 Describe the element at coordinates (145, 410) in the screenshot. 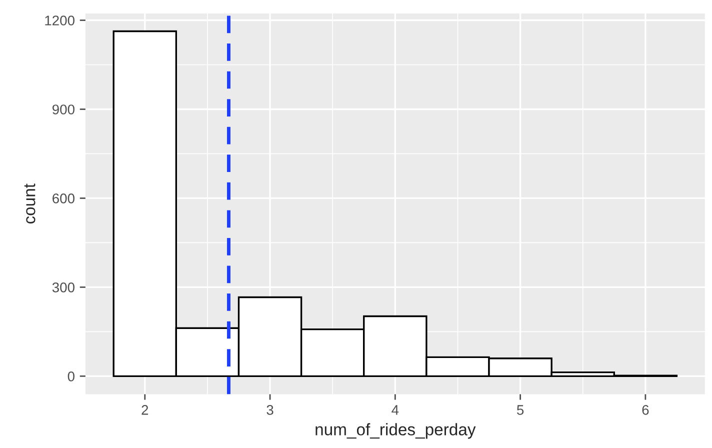

I see `x-tick-label: 2` at that location.